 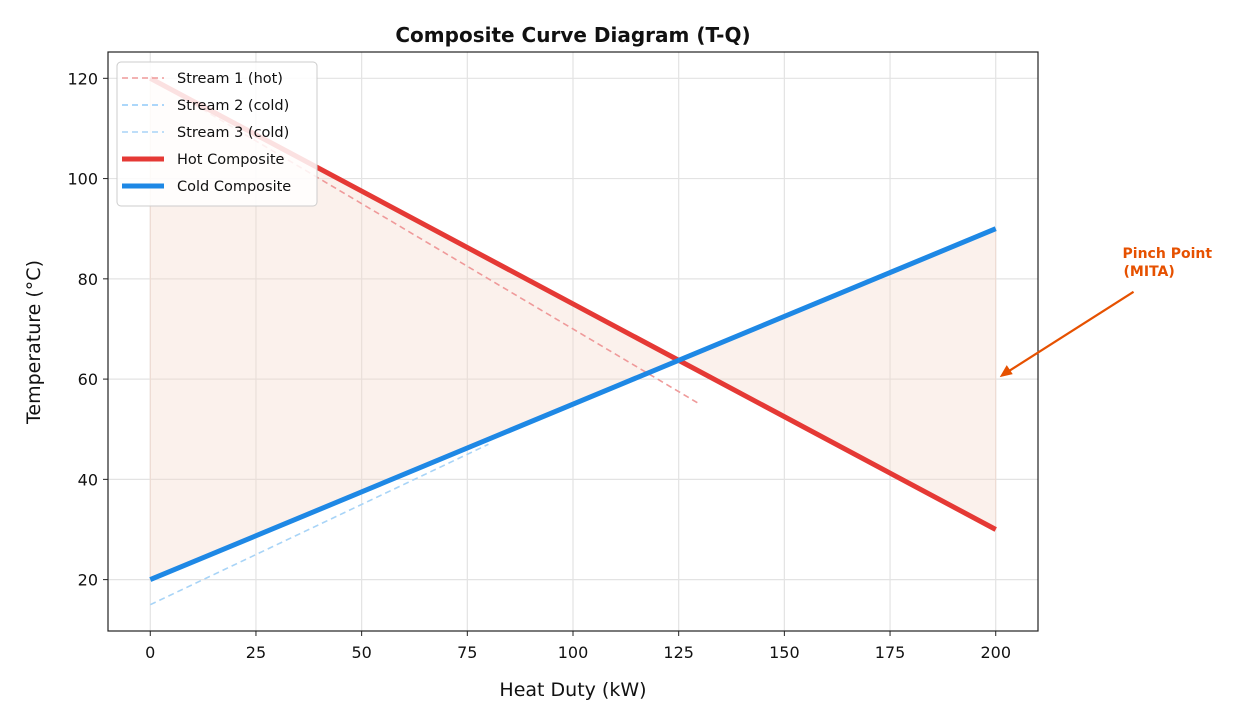 What do you see at coordinates (572, 35) in the screenshot?
I see `chart-title: Composite Curve Diagram (T-Q)` at bounding box center [572, 35].